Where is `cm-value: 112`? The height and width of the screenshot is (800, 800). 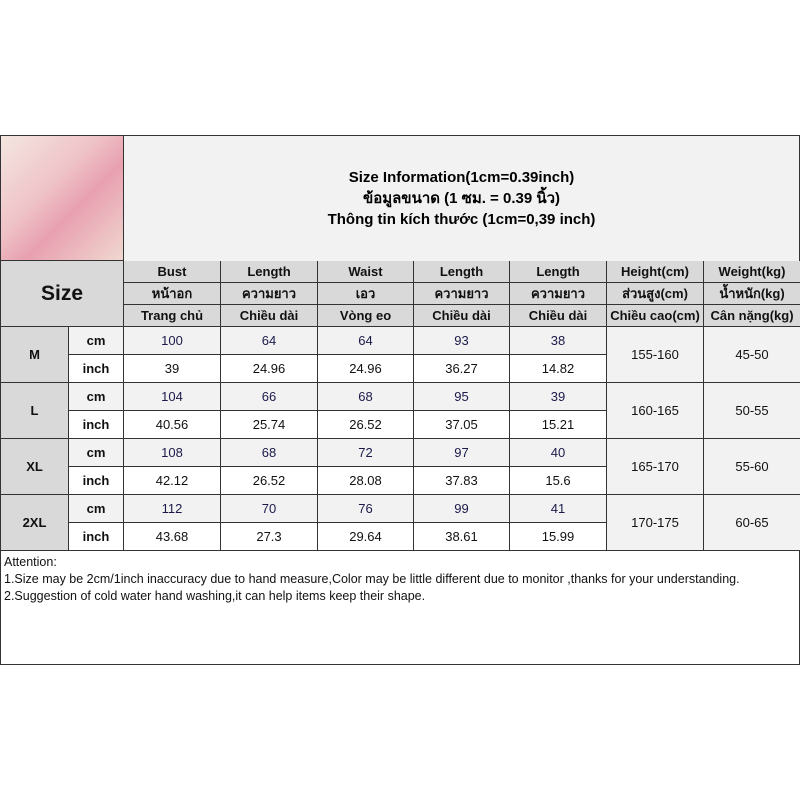
cm-value: 112 is located at coordinates (172, 509).